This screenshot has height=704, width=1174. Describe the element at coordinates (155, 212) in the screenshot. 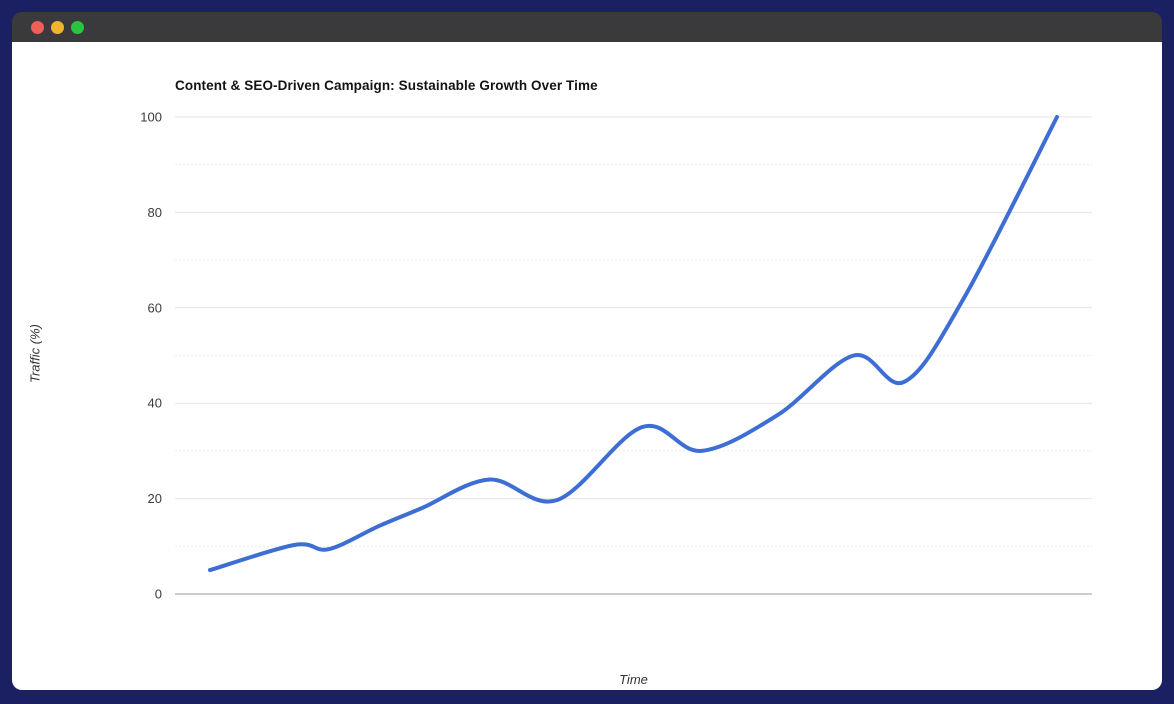

I see `y-tick-label: 80` at that location.